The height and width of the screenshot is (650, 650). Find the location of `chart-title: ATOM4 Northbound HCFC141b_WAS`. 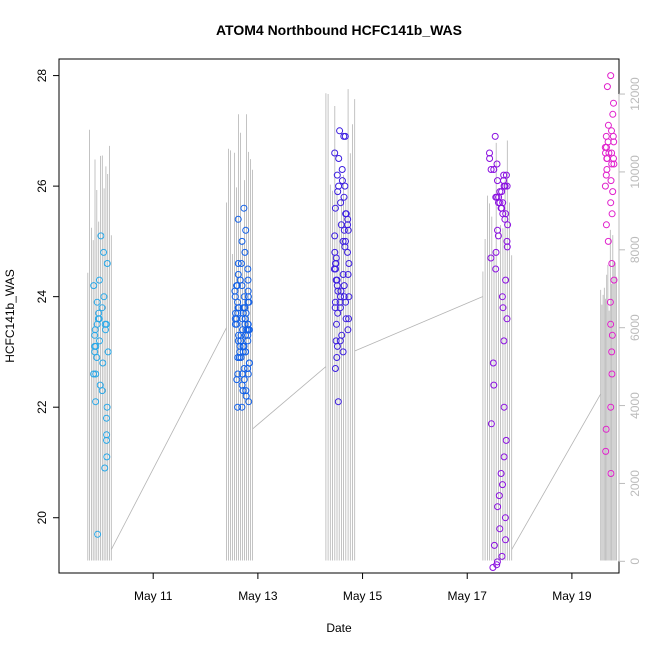

chart-title: ATOM4 Northbound HCFC141b_WAS is located at coordinates (339, 30).